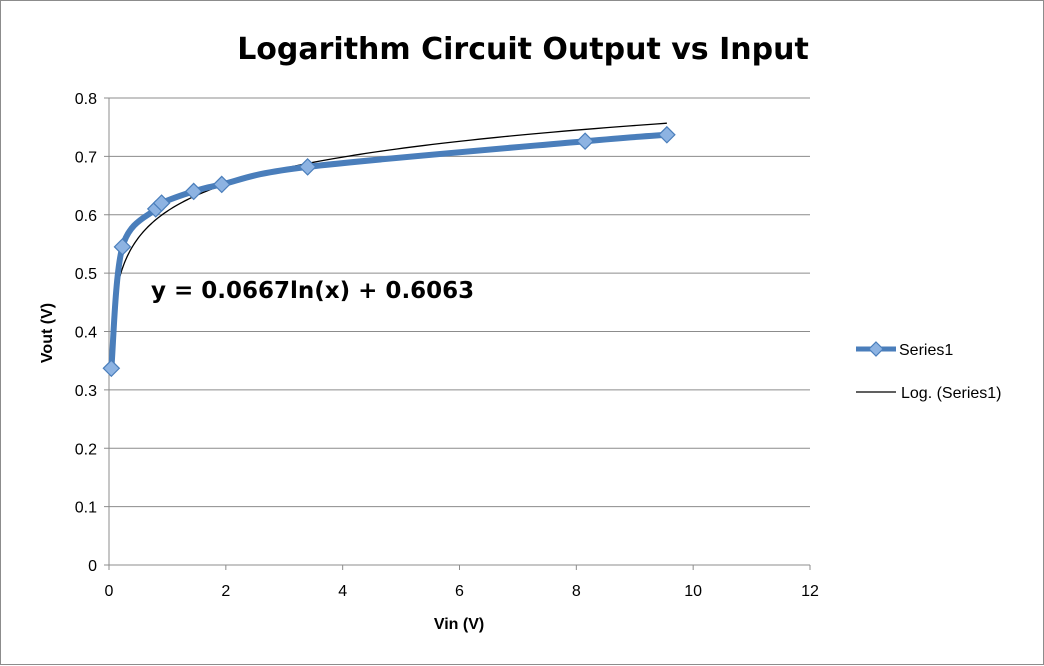  I want to click on x-tick-label: 0, so click(109, 591).